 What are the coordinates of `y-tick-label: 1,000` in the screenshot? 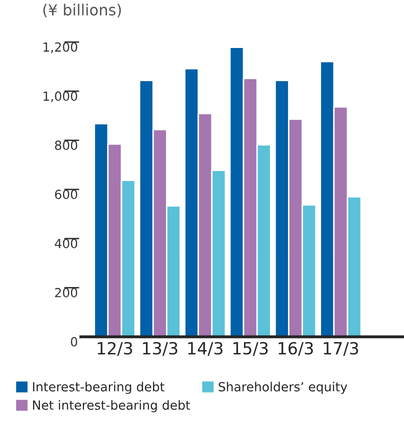 It's located at (61, 96).